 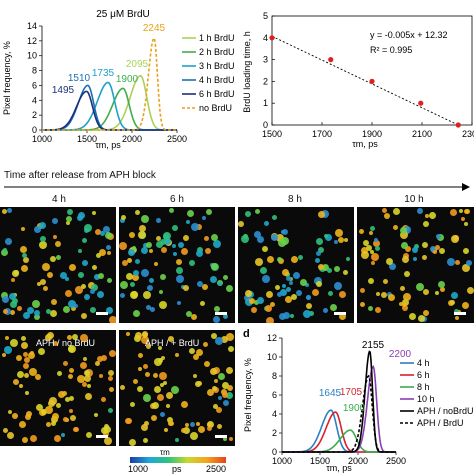 I want to click on x-tick-label: 2500, so click(x=177, y=139).